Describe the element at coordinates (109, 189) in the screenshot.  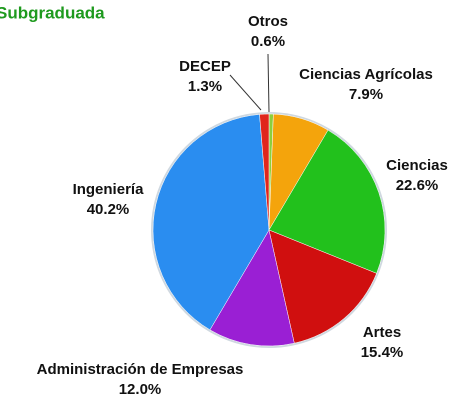
I see `slice-label: Ingeniería` at that location.